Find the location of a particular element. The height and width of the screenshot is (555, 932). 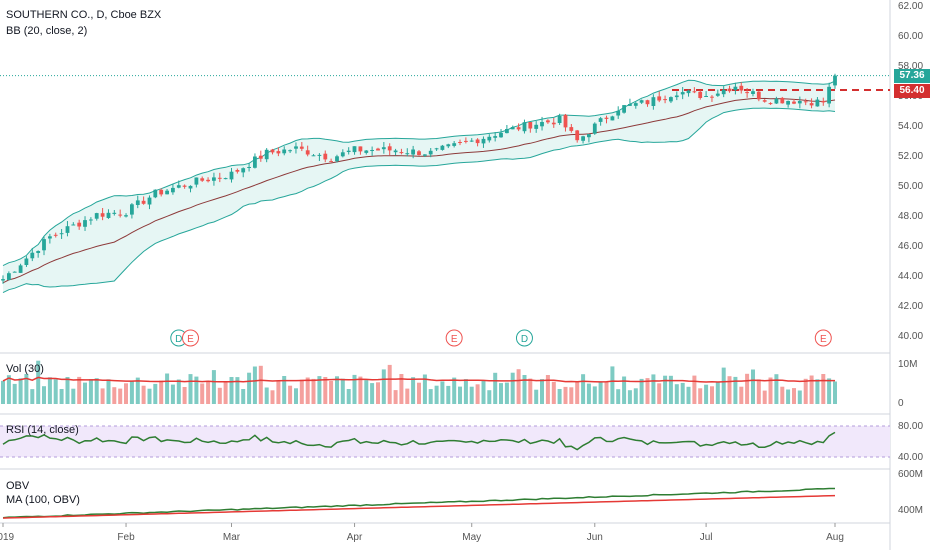

obv-line is located at coordinates (418, 503).